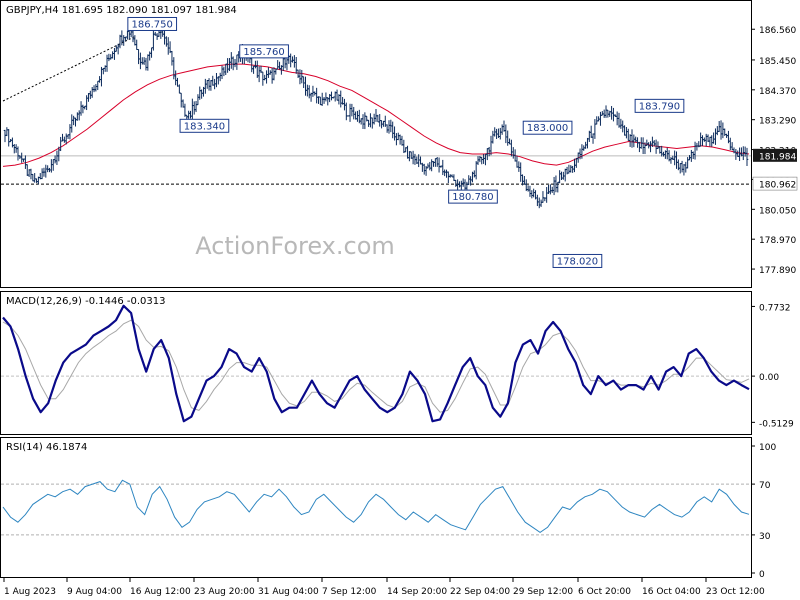 This screenshot has width=800, height=600. I want to click on price-annotation: 185.760, so click(264, 51).